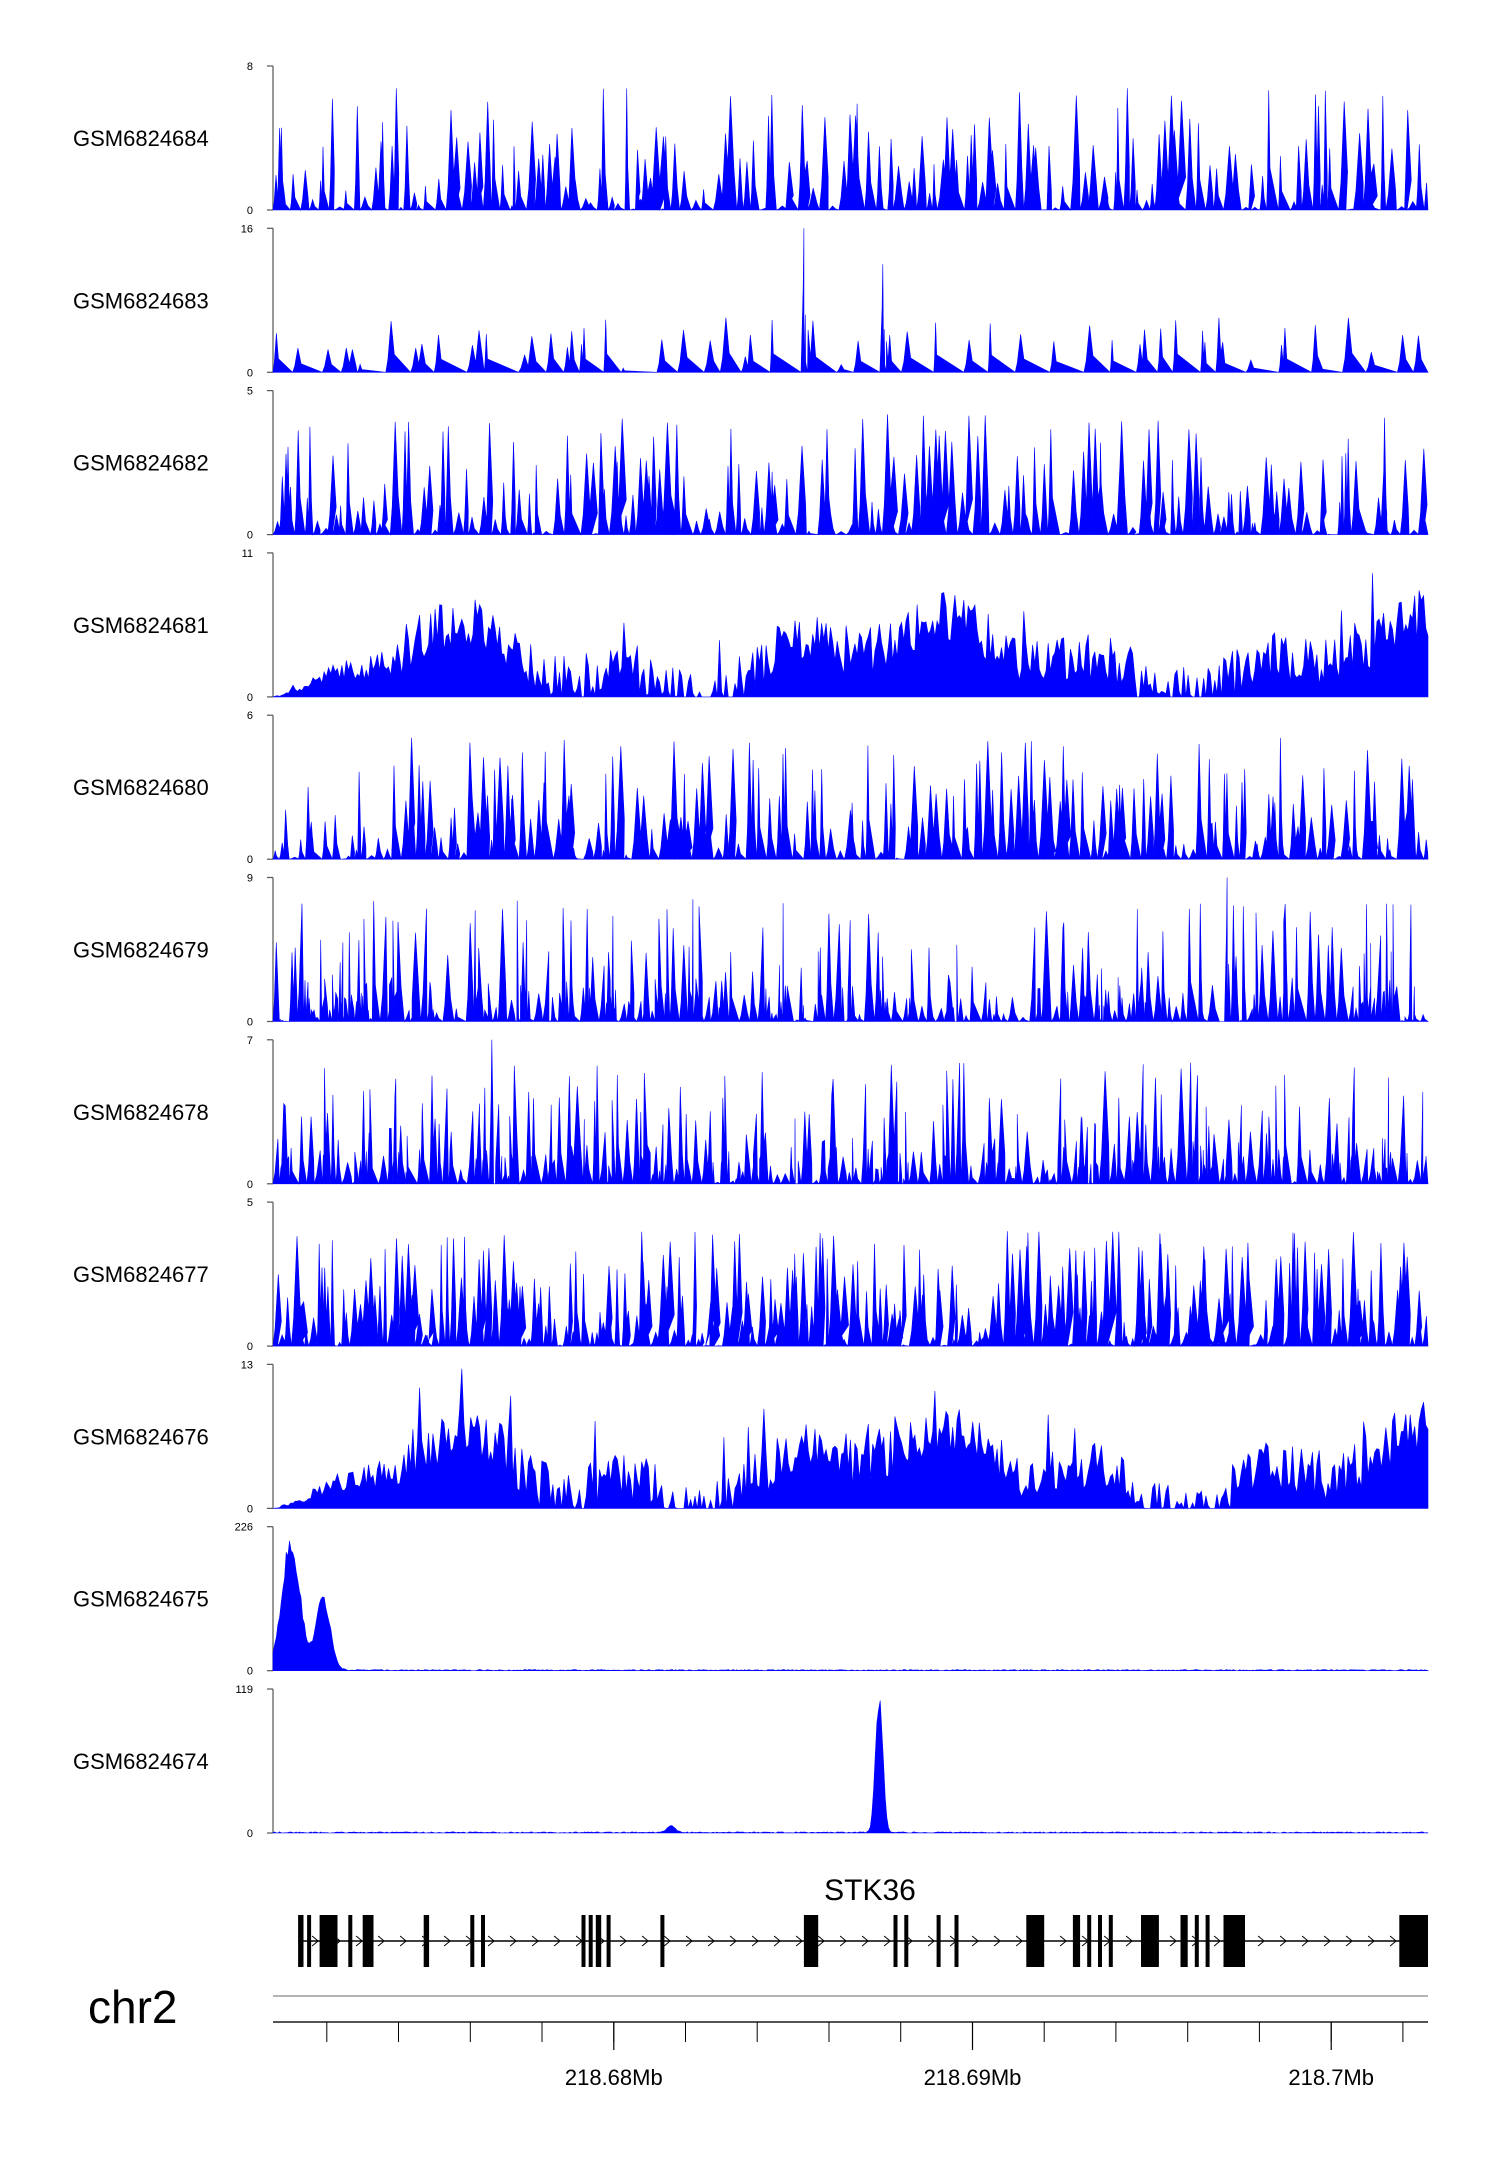 The height and width of the screenshot is (2170, 1500). What do you see at coordinates (141, 463) in the screenshot?
I see `track-label: GSM6824682` at bounding box center [141, 463].